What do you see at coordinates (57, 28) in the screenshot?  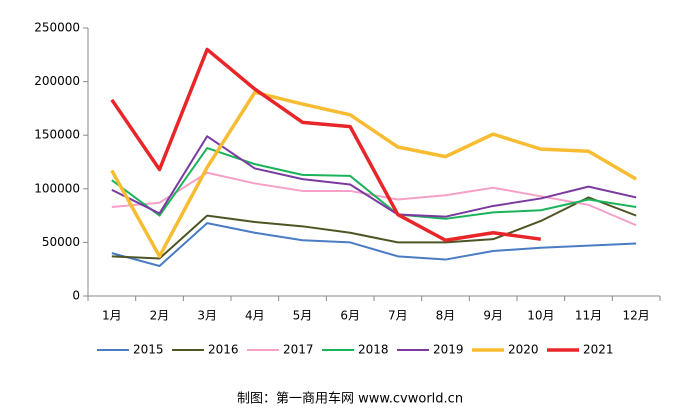 I see `y-tick-label: 250000` at bounding box center [57, 28].